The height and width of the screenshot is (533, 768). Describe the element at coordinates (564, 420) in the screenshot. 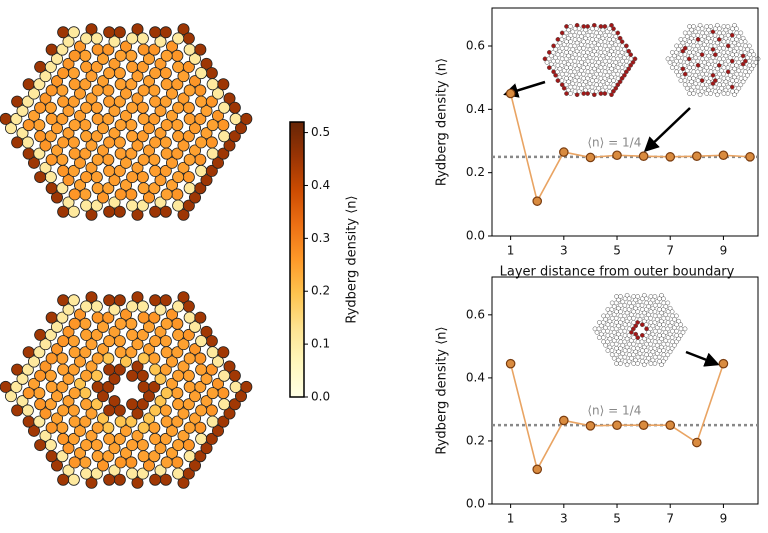

I see `data-point` at that location.